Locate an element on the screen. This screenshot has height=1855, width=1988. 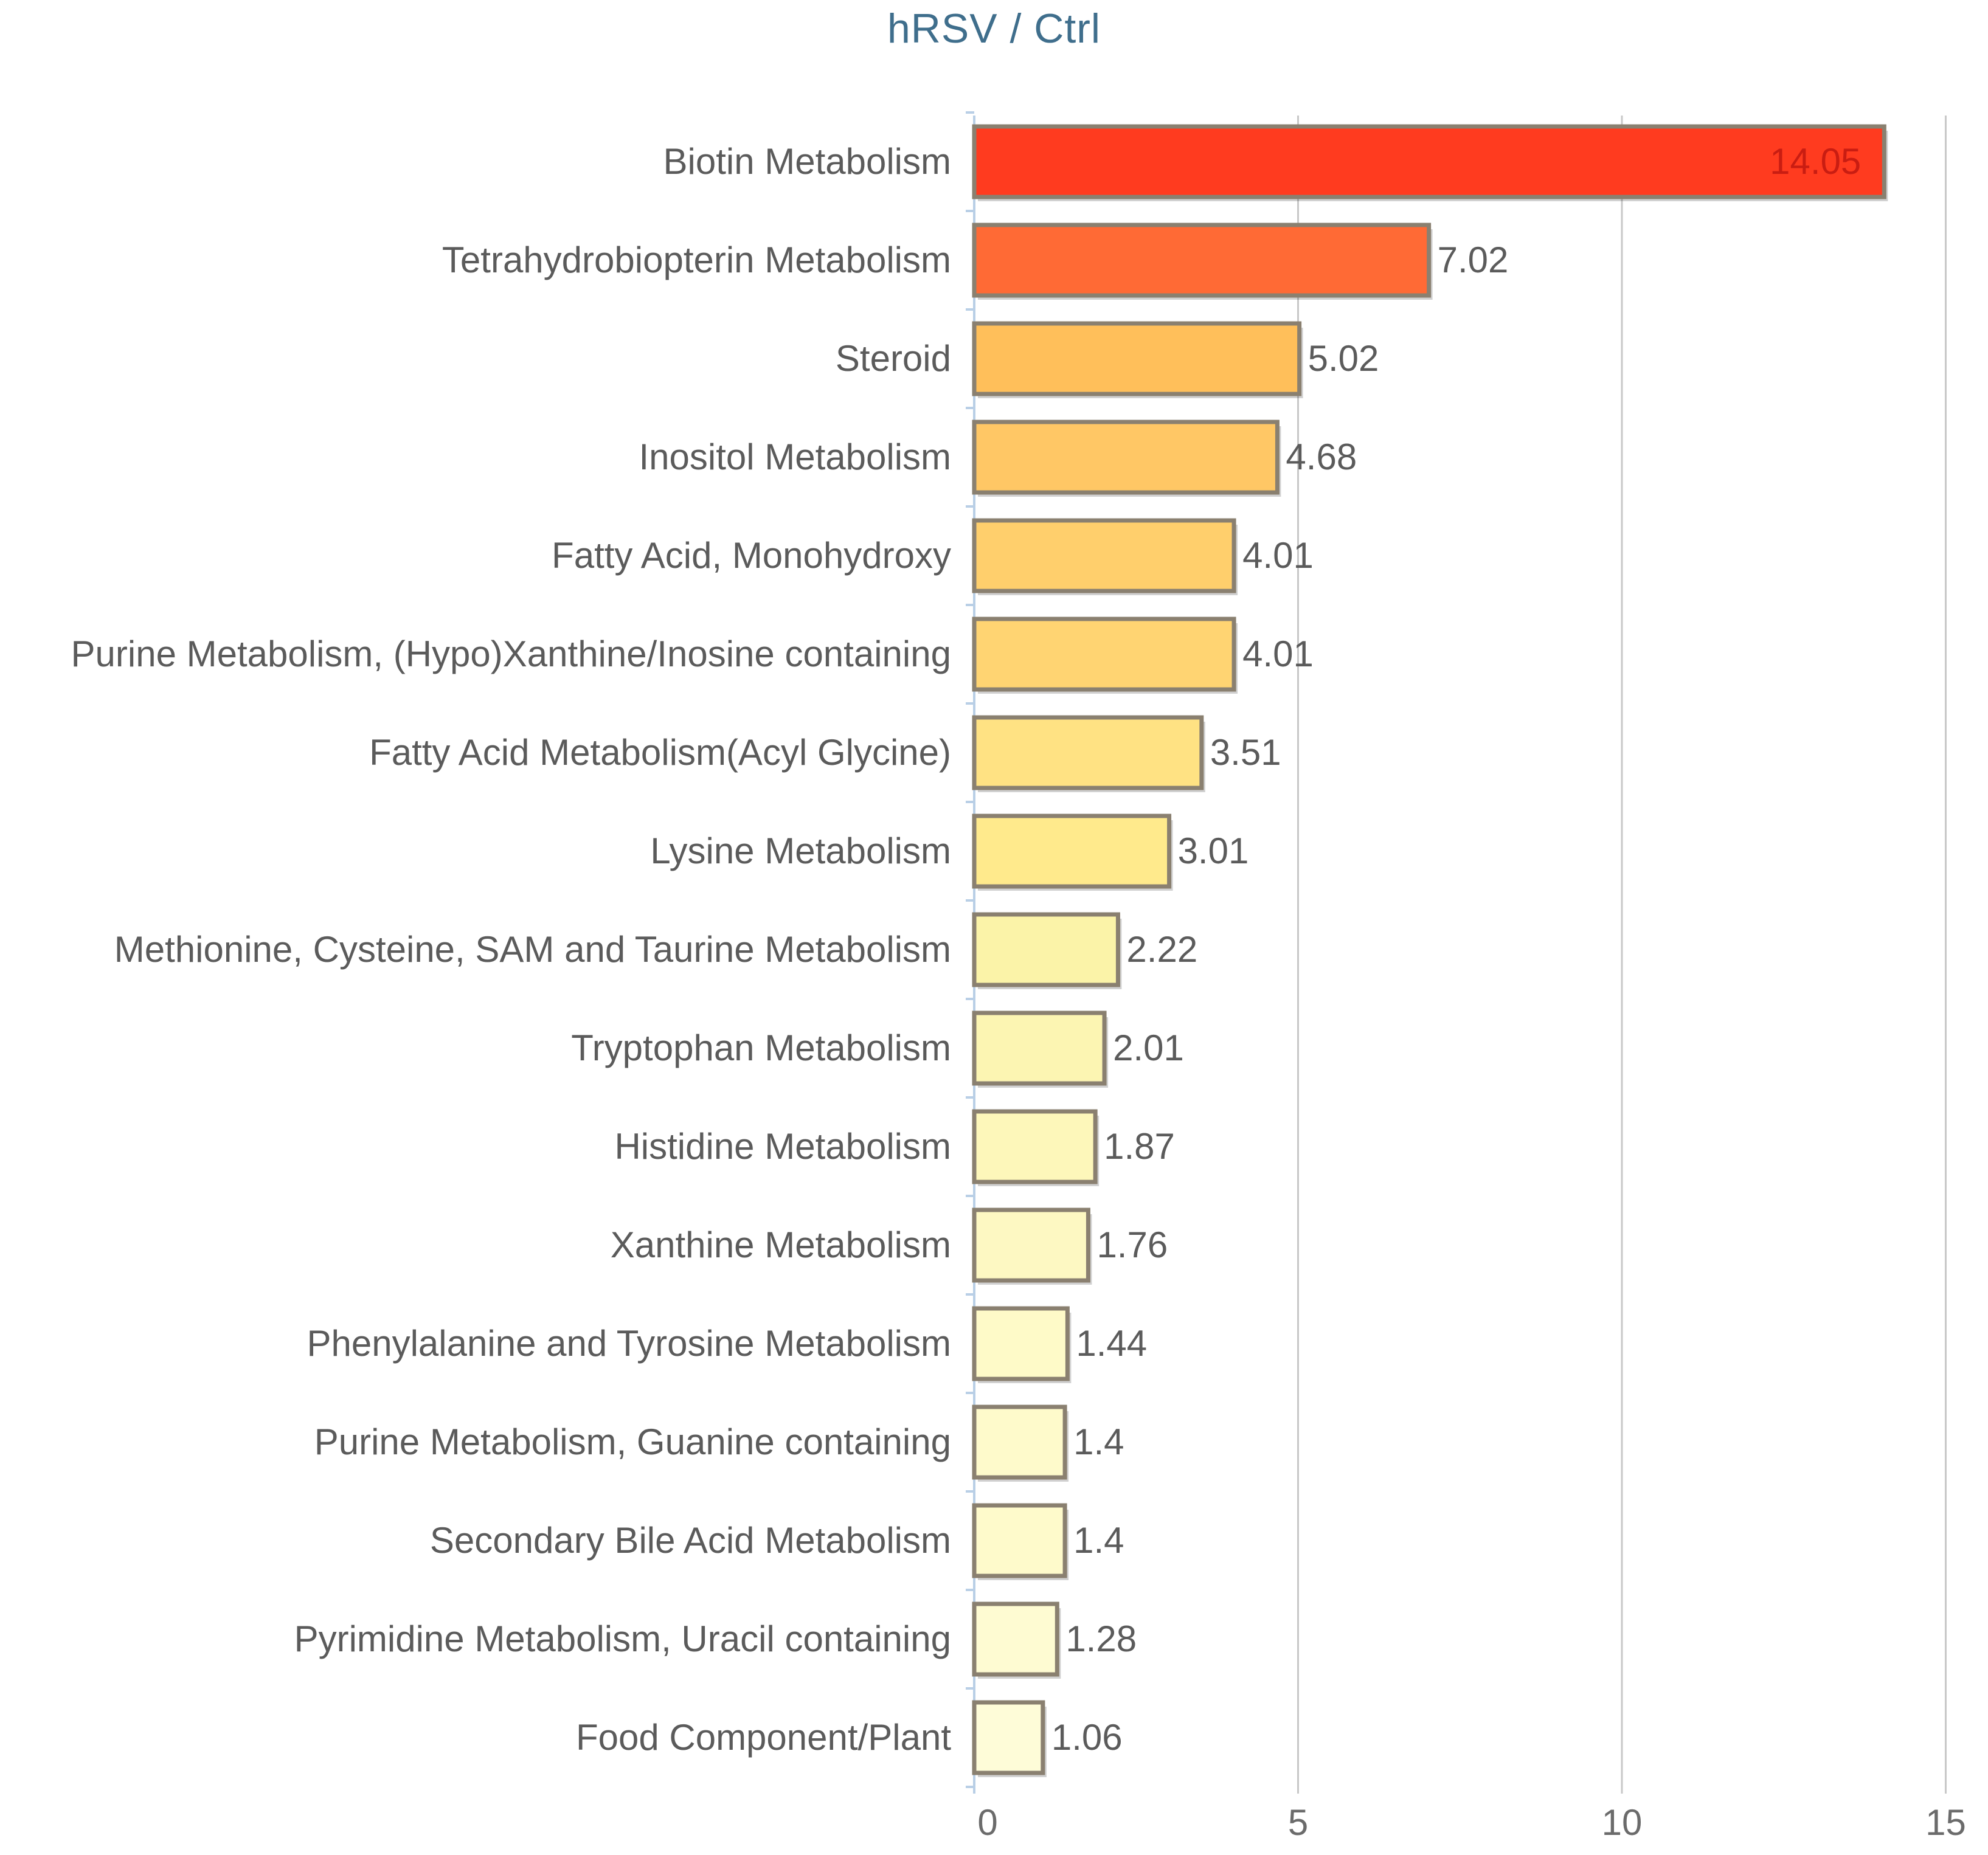
category-label: Fatty Acid Metabolism(Acyl Glycine) is located at coordinates (660, 752).